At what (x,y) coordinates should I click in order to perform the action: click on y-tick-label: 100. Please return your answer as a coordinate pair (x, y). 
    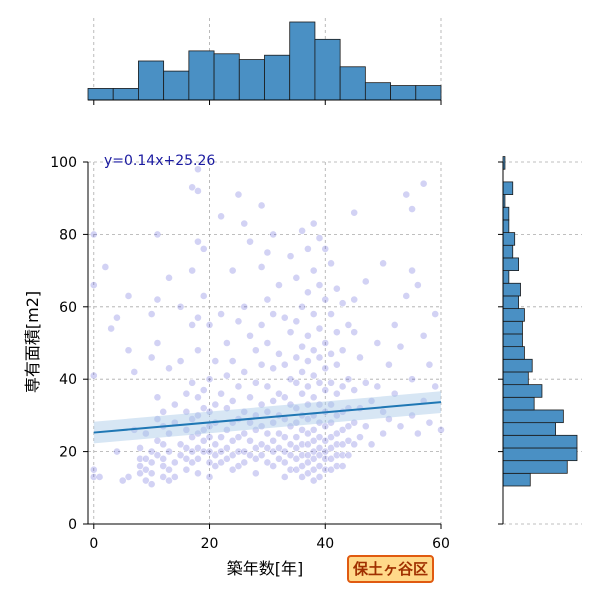
    Looking at the image, I should click on (63, 163).